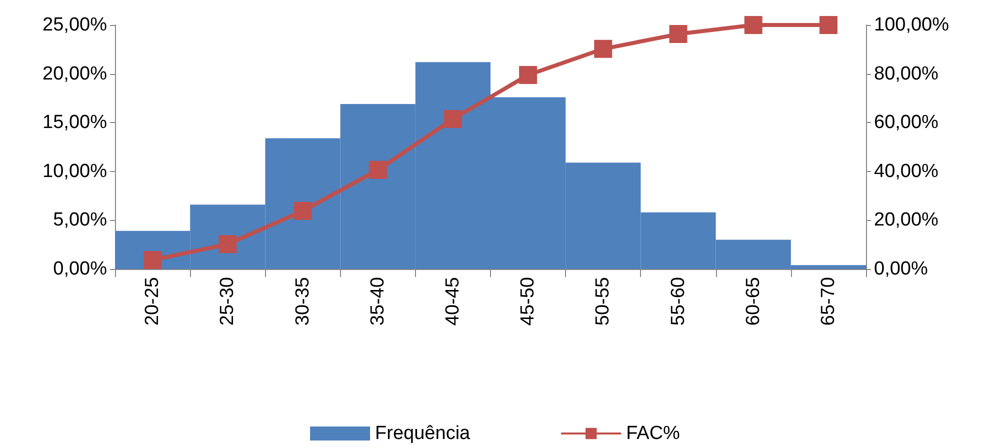  Describe the element at coordinates (653, 433) in the screenshot. I see `legend-label: FAC%` at that location.